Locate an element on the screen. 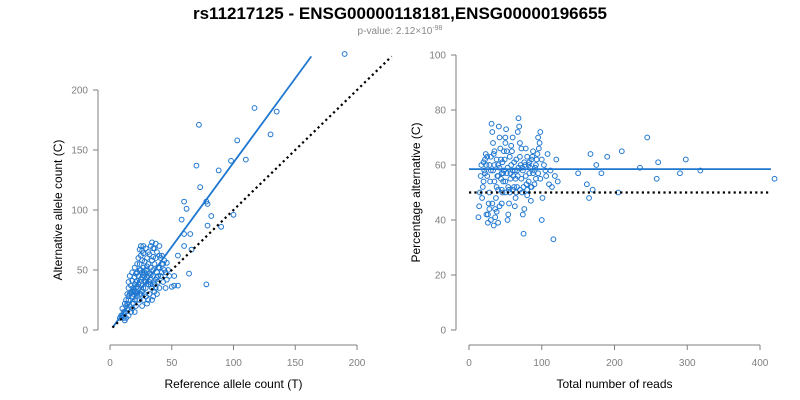  y-tick-label: 20 is located at coordinates (441, 276).